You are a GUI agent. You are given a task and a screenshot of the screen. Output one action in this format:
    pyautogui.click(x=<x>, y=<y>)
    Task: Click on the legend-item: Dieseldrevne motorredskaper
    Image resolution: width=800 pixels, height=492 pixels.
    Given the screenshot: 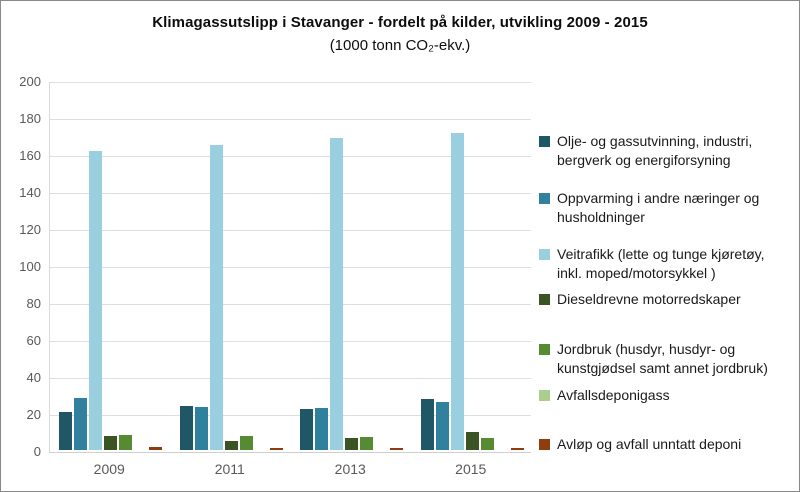 What is the action you would take?
    pyautogui.click(x=667, y=299)
    